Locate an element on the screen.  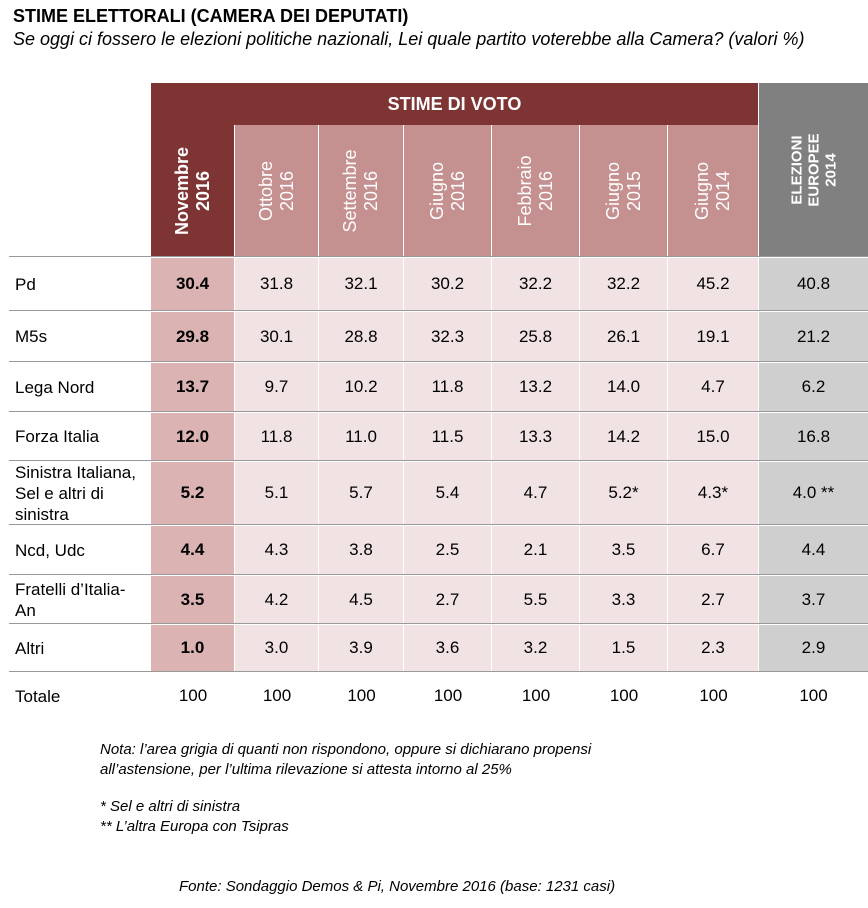
table-cell: 1.5 is located at coordinates (624, 648).